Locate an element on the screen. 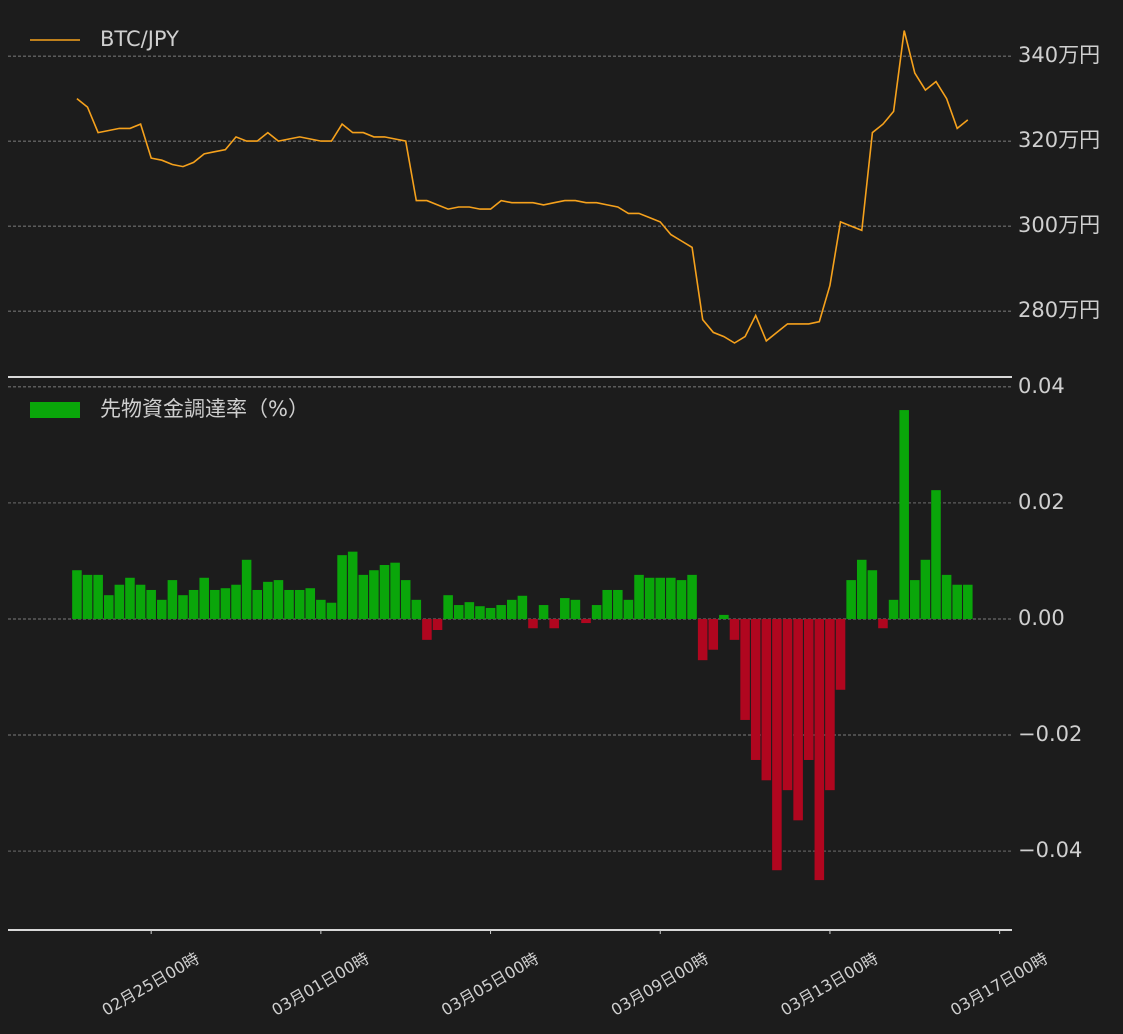  y-tick-label: 0.00 is located at coordinates (1041, 618).